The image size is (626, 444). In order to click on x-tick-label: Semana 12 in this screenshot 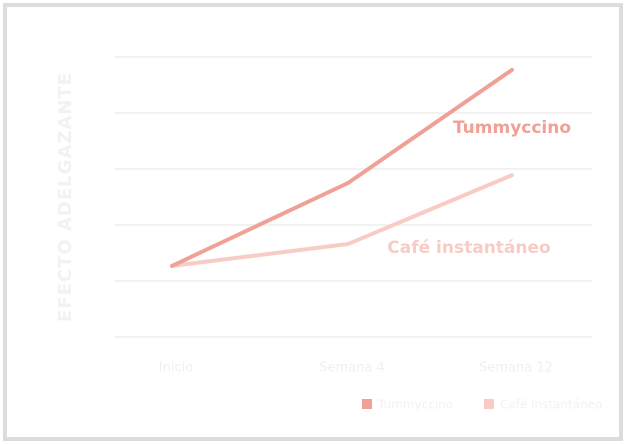, I will do `click(516, 368)`.